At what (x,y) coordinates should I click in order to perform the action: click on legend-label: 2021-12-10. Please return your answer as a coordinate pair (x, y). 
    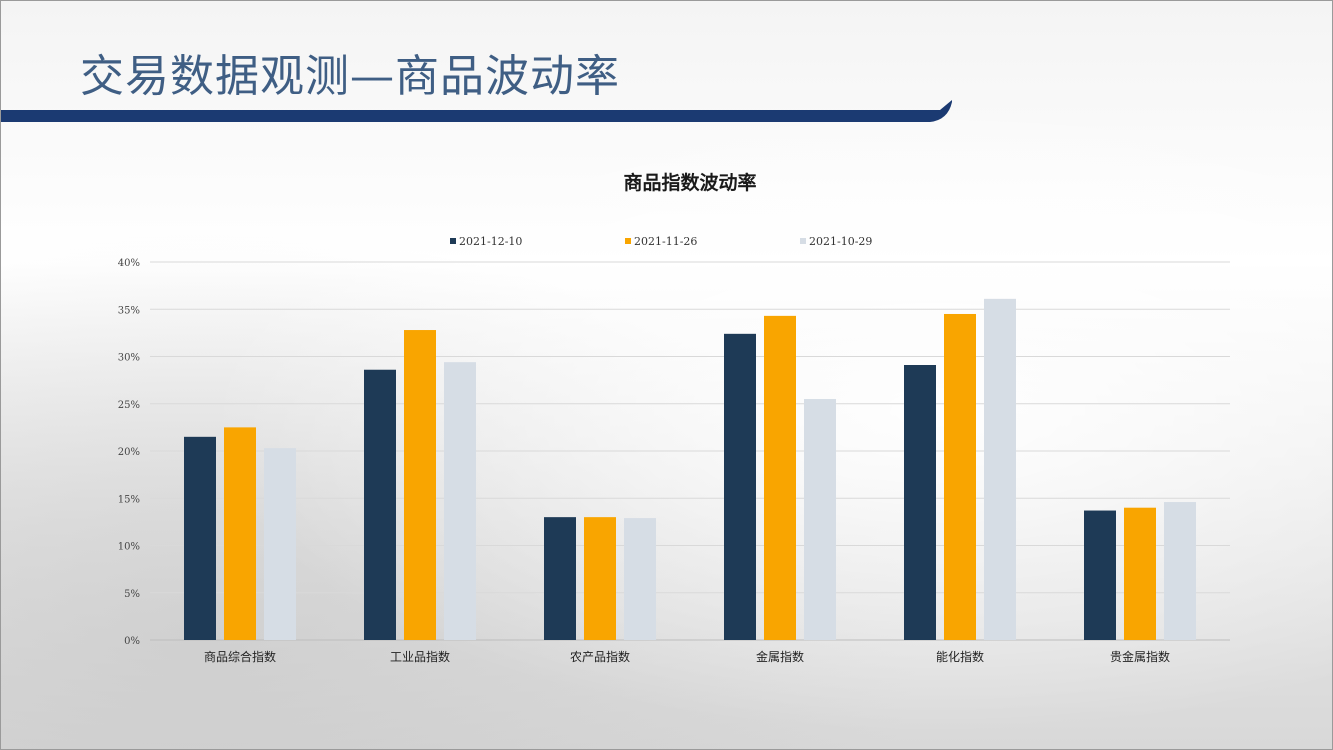
    Looking at the image, I should click on (490, 241).